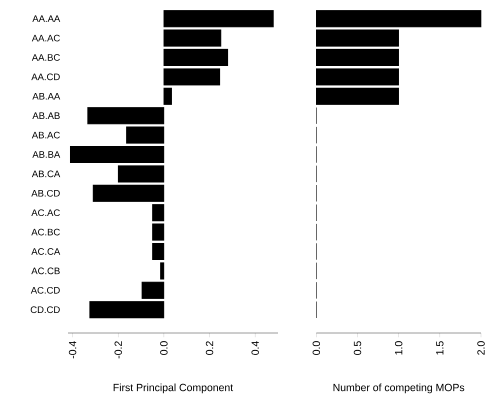  Describe the element at coordinates (46, 154) in the screenshot. I see `y-tick-label: AB.BA` at that location.